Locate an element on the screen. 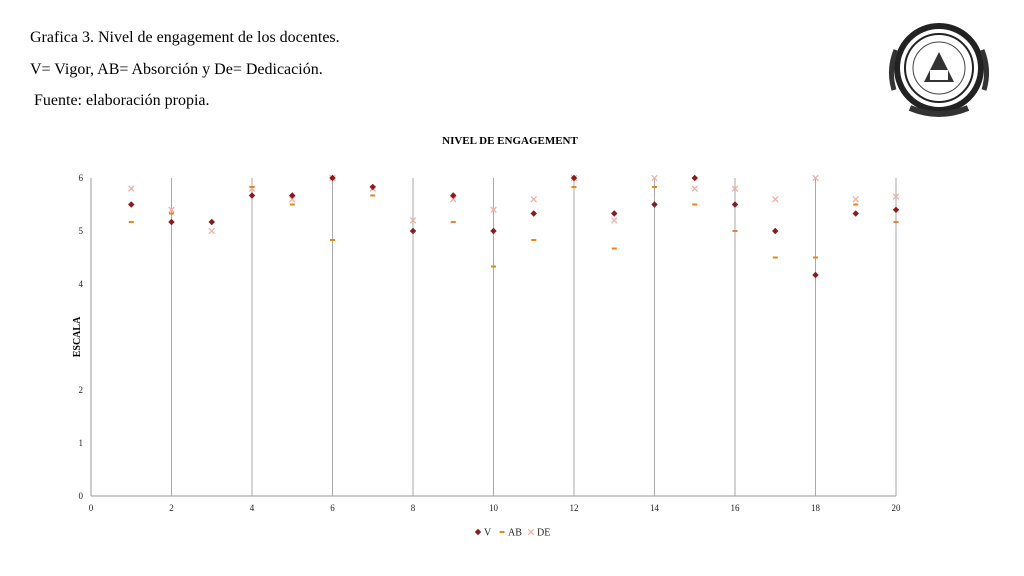 The height and width of the screenshot is (576, 1024). x-tick-label: 2 is located at coordinates (171, 508).